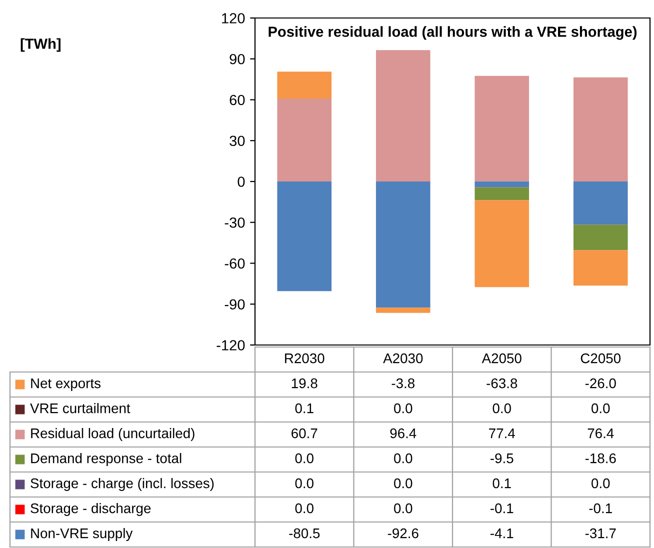  What do you see at coordinates (237, 59) in the screenshot?
I see `y-tick-label: 90` at bounding box center [237, 59].